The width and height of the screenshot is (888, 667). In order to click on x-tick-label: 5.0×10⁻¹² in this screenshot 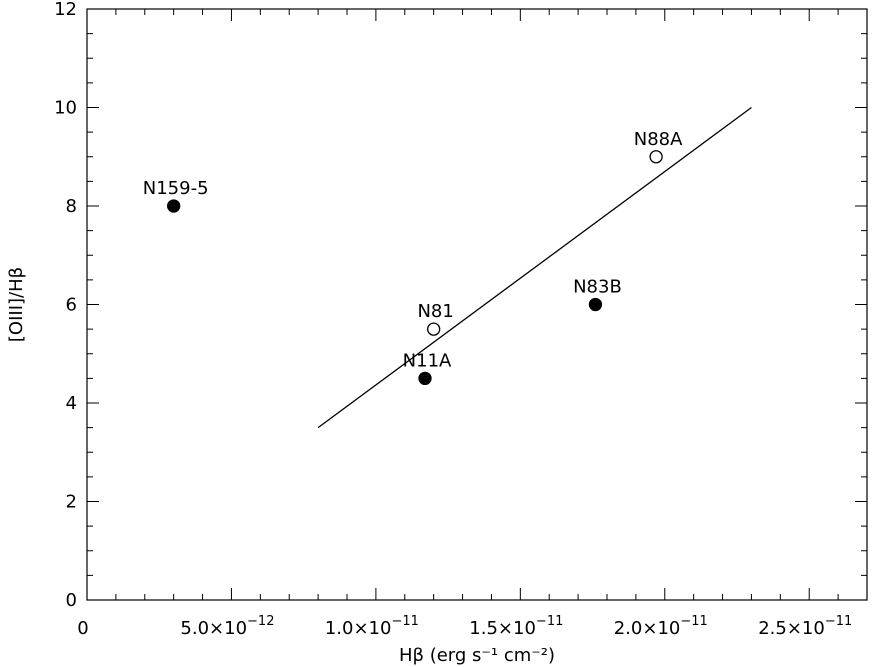, I will do `click(227, 626)`.